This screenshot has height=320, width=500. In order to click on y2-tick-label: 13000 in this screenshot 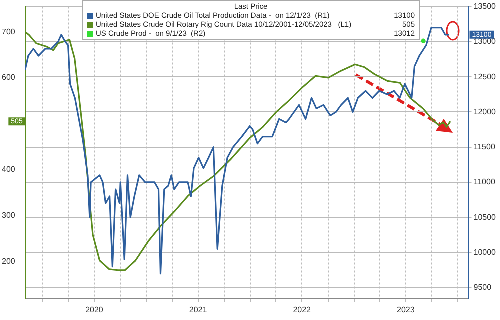, I will do `click(485, 41)`.